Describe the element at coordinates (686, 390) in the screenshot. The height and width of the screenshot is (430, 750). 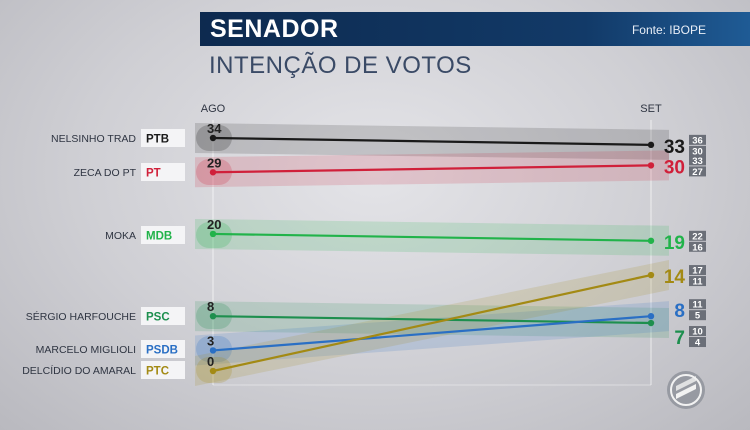
I see `broadcaster-logo` at that location.